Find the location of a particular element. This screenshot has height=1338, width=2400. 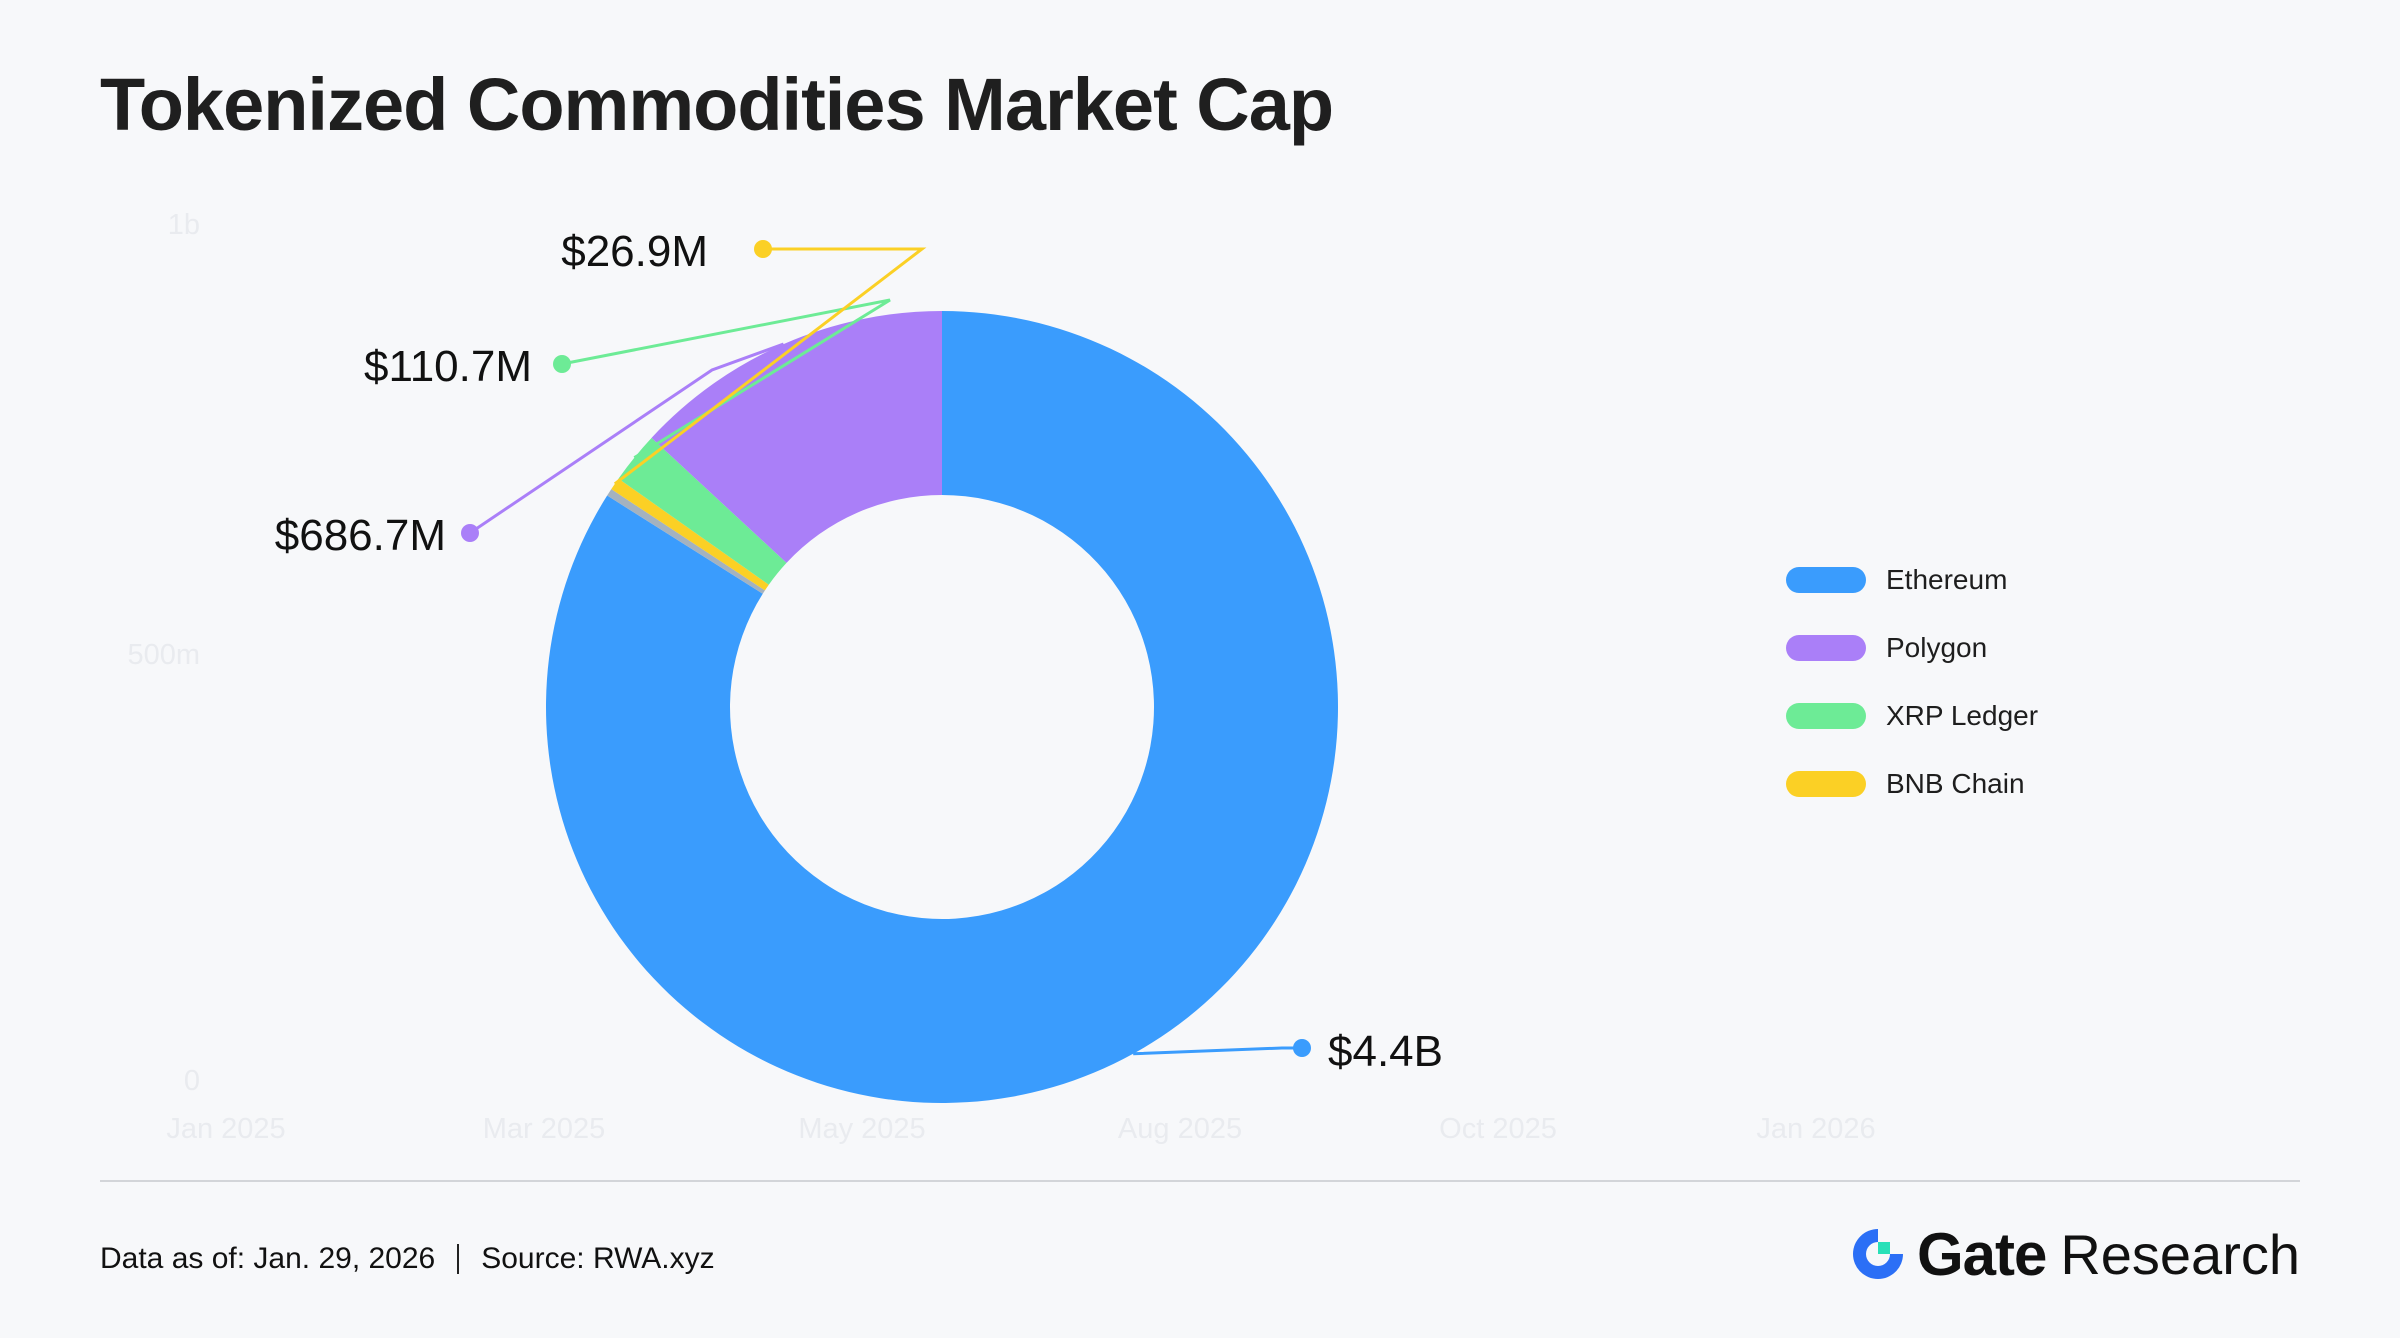

legend-label: BNB Chain is located at coordinates (1955, 783).